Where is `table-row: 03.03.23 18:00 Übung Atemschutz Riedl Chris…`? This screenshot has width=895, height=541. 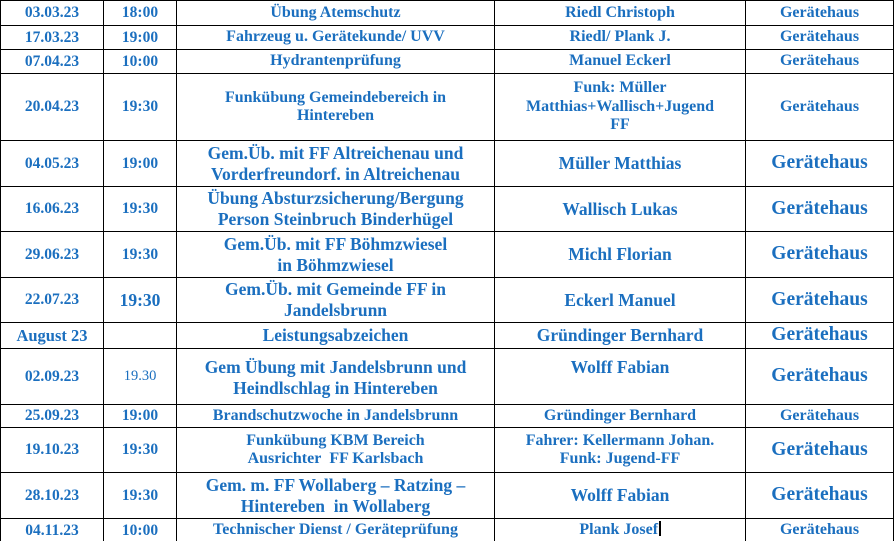 table-row: 03.03.23 18:00 Übung Atemschutz Riedl Chris… is located at coordinates (447, 13).